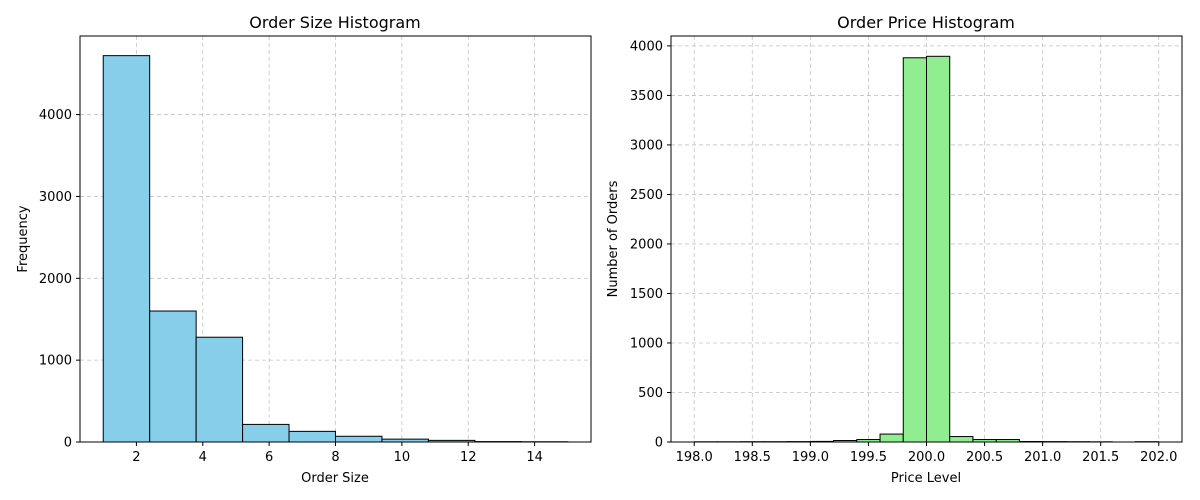  What do you see at coordinates (468, 457) in the screenshot?
I see `x-tick-label: 12` at bounding box center [468, 457].